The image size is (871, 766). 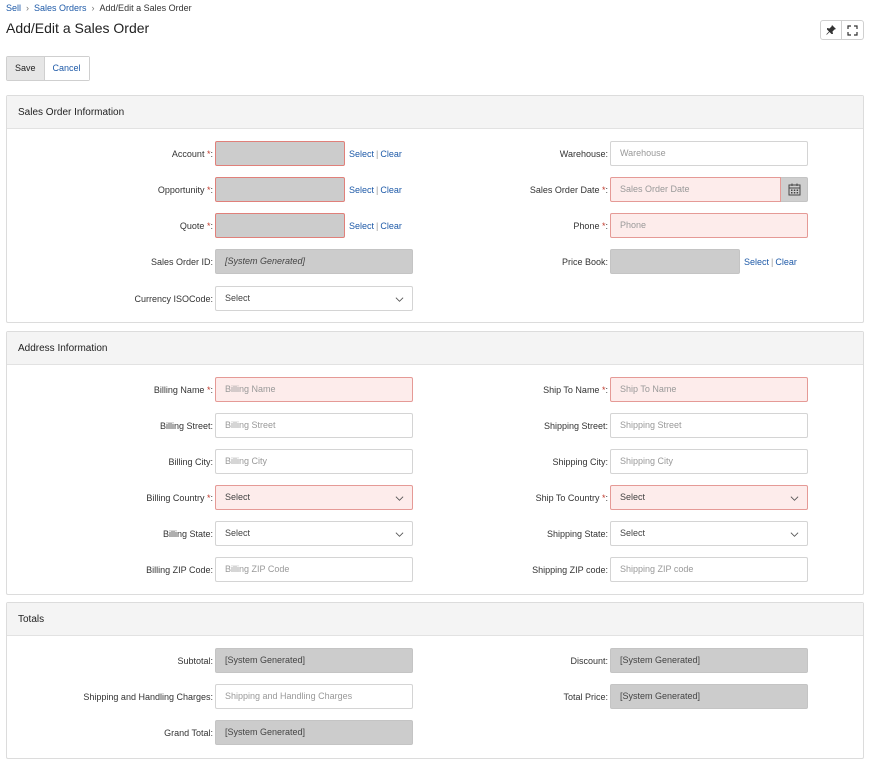 I want to click on opportunity-label: Opportunity *:, so click(x=185, y=190).